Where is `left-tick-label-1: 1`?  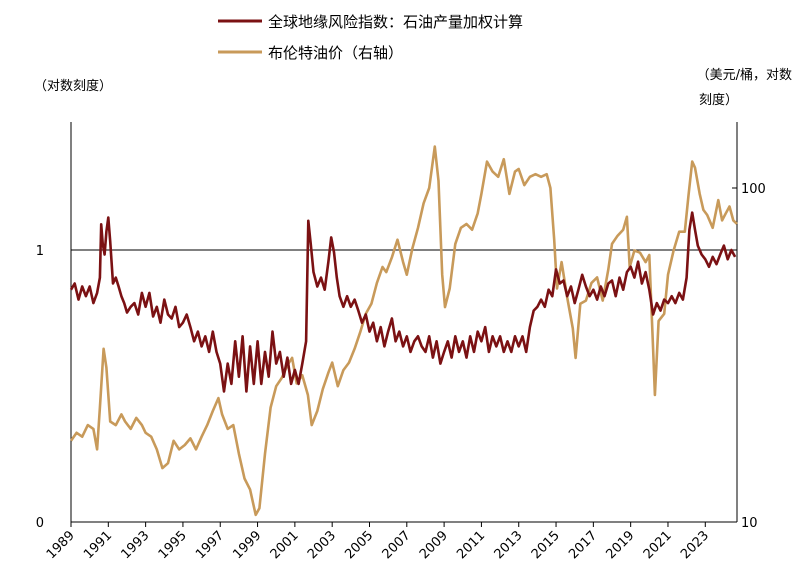
left-tick-label-1: 1 is located at coordinates (40, 251).